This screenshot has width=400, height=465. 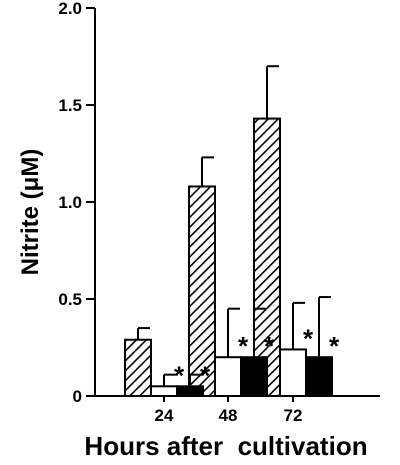 I want to click on y-tick-label: 1.5, so click(x=70, y=105).